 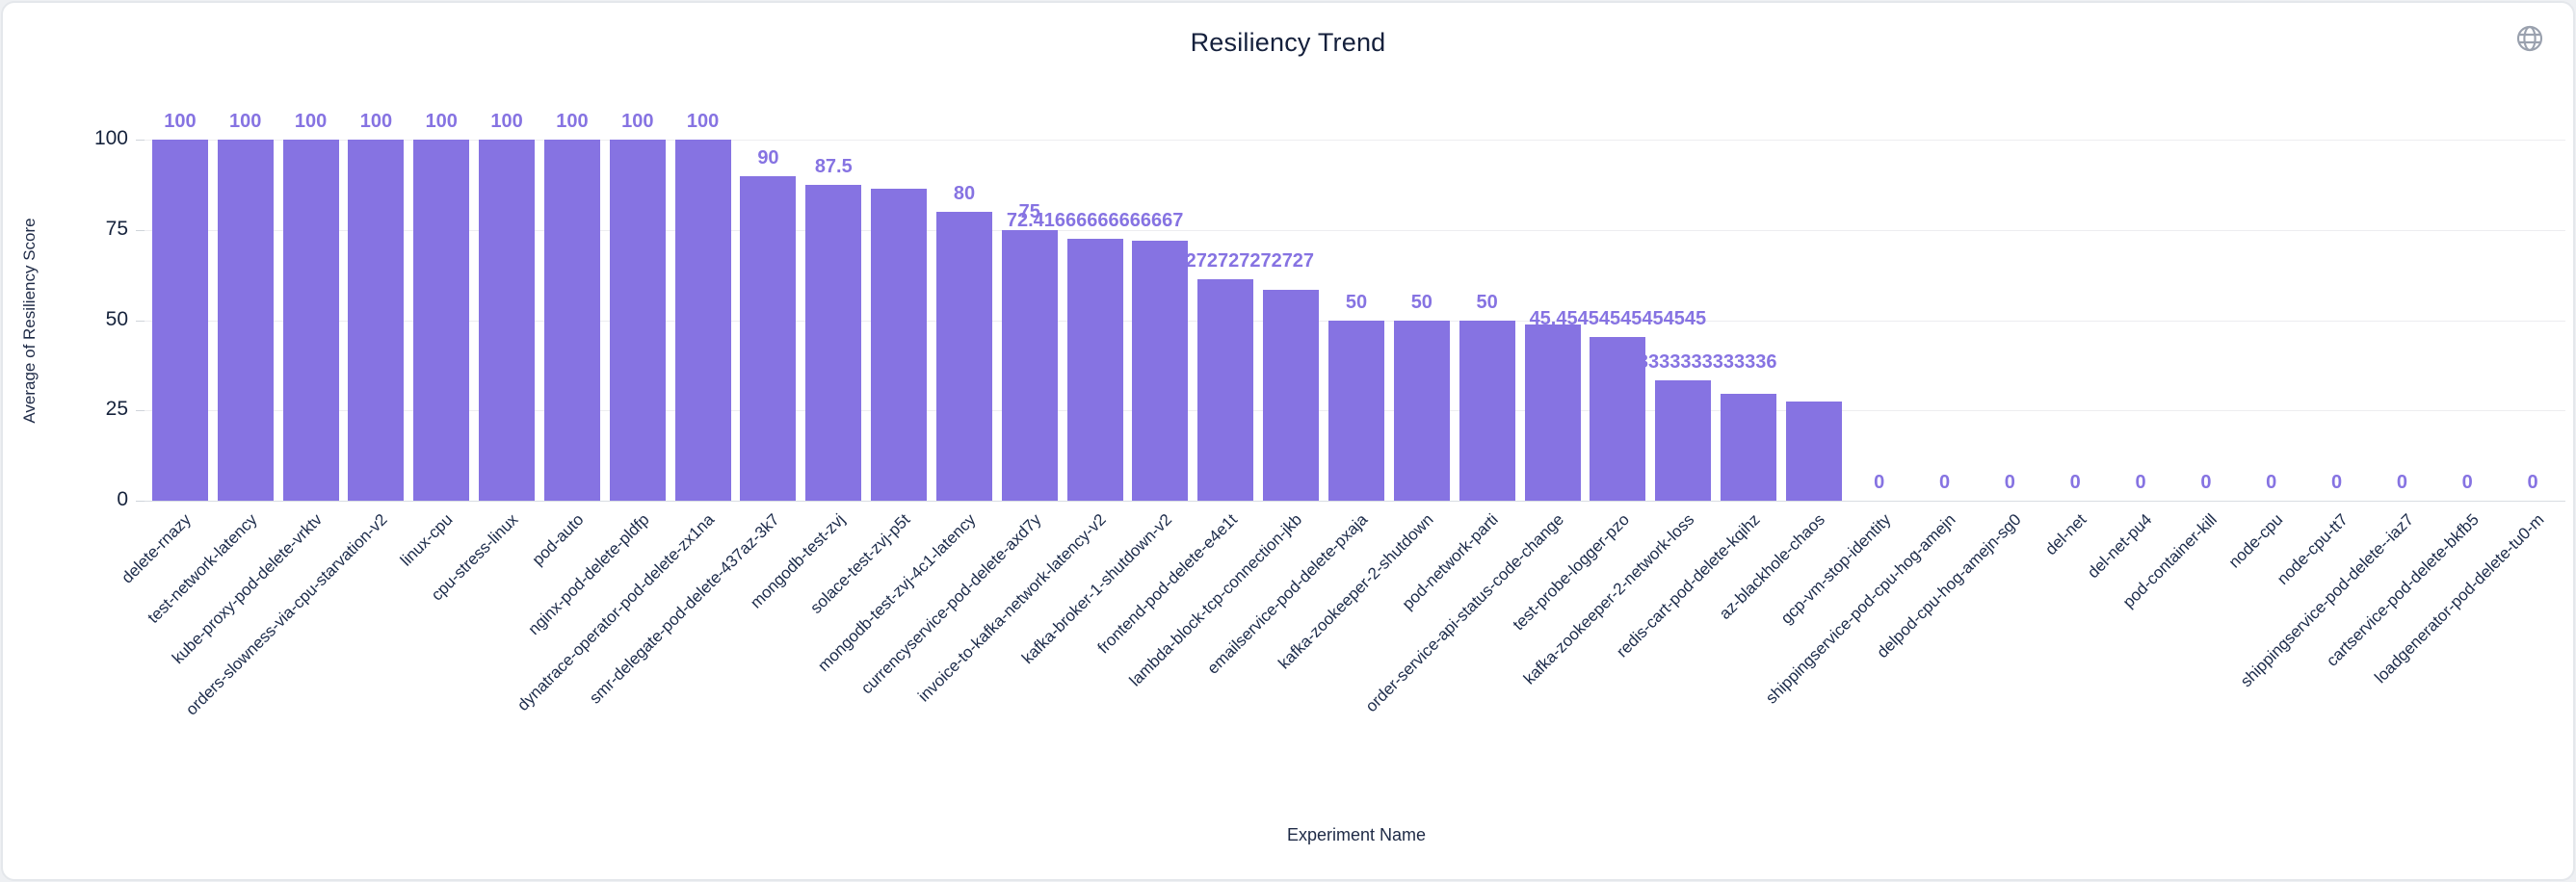 What do you see at coordinates (117, 318) in the screenshot?
I see `y-axis-tick-label: 50` at bounding box center [117, 318].